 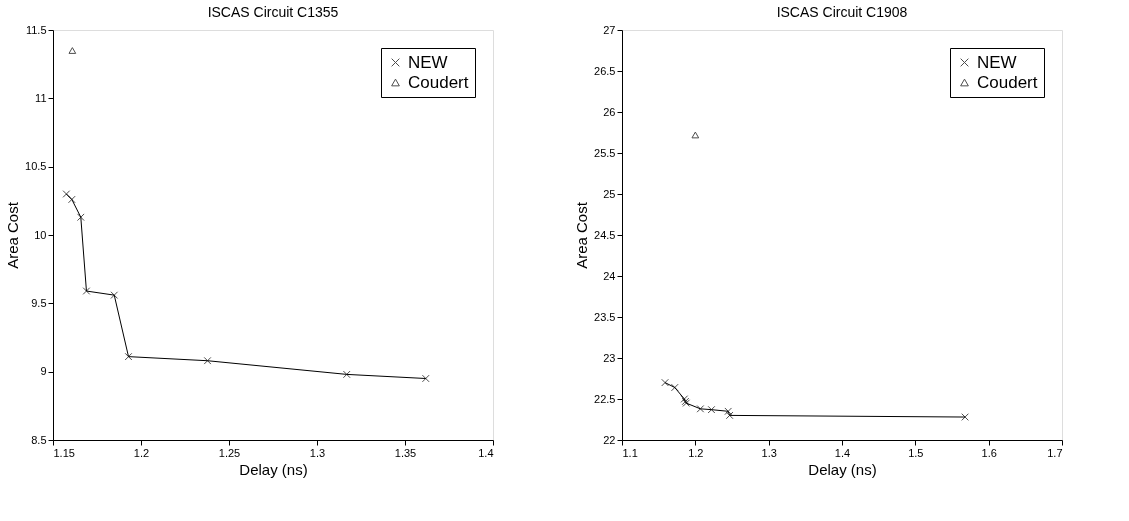 What do you see at coordinates (630, 452) in the screenshot?
I see `x-tick-label: 1.1` at bounding box center [630, 452].